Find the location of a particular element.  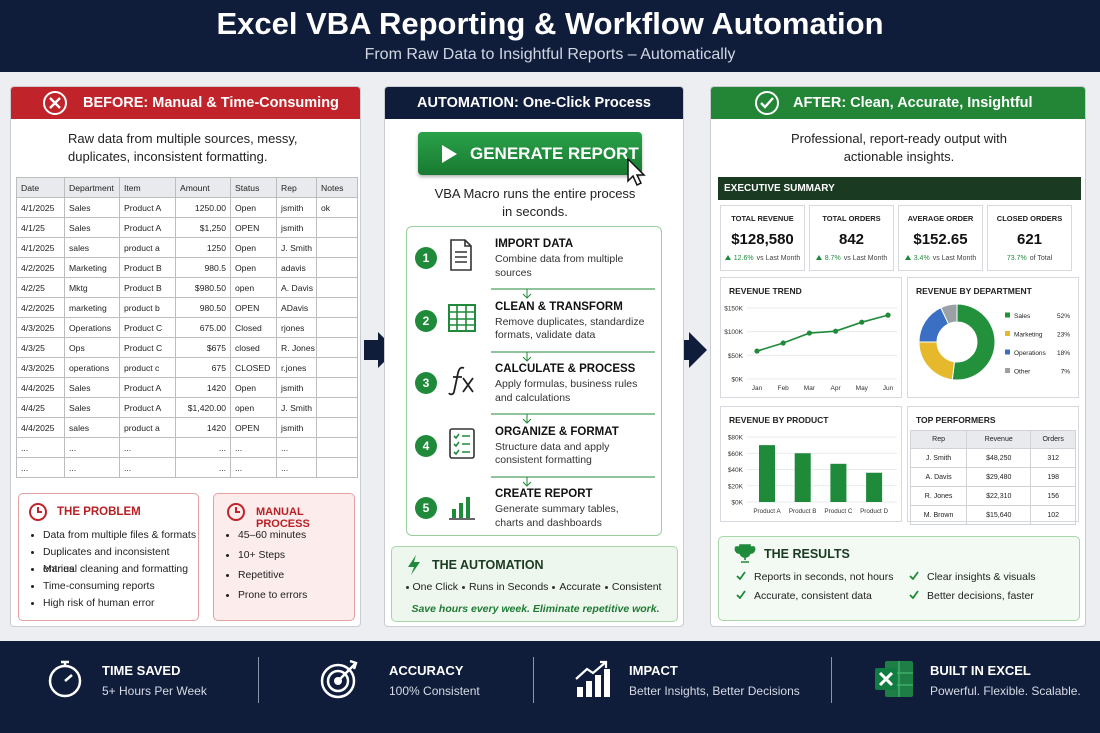

list-item: Manual cleaning and formatting is located at coordinates (120, 569).